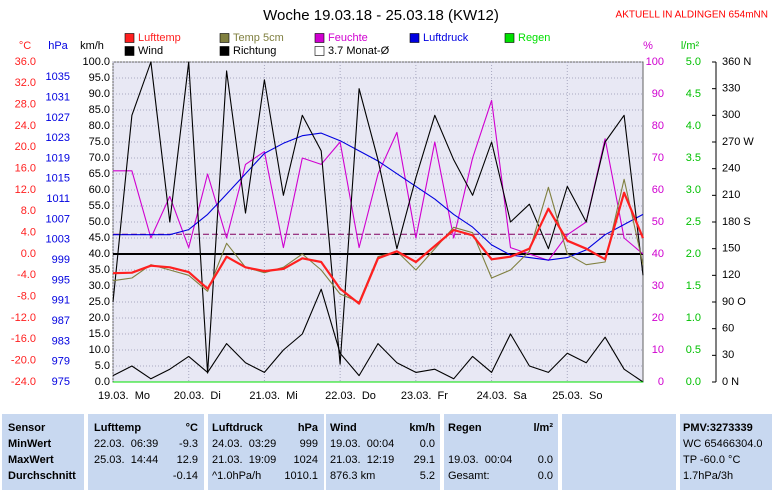 The width and height of the screenshot is (772, 490). What do you see at coordinates (28, 233) in the screenshot?
I see `y-tick-label: 4.0` at bounding box center [28, 233].